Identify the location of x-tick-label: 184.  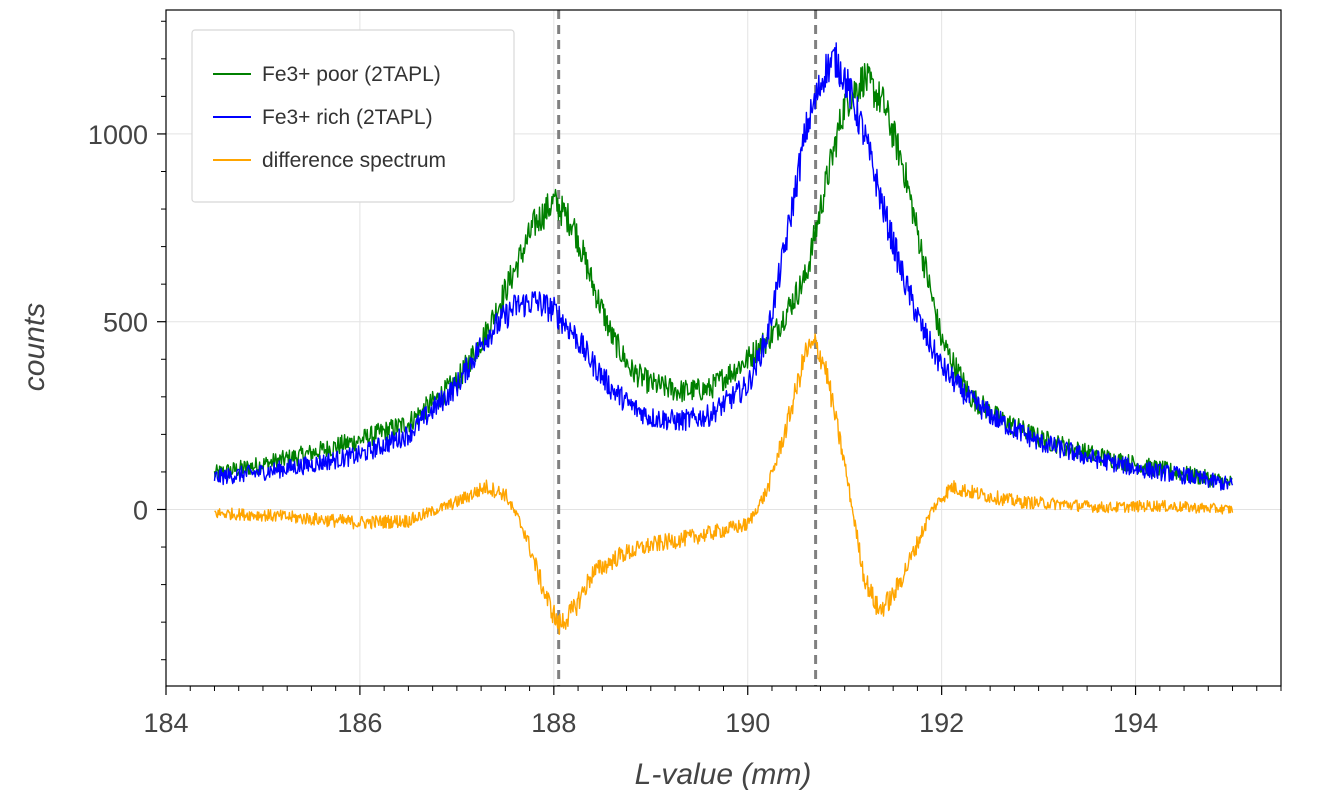
(165, 723).